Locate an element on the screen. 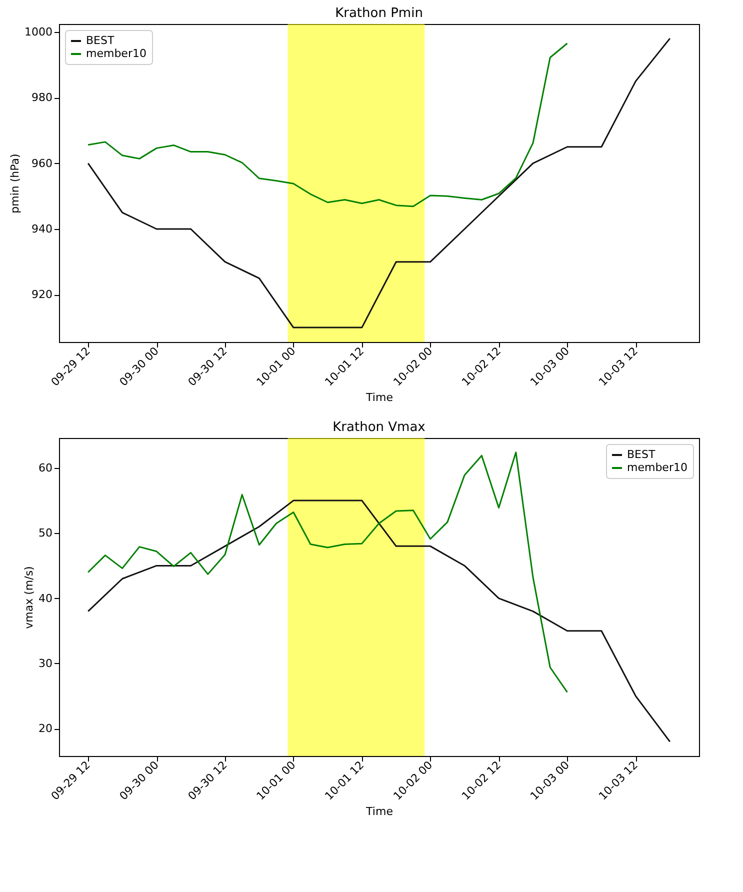 This screenshot has height=892, width=743. y-axis-title: pmin (hPa) is located at coordinates (15, 184).